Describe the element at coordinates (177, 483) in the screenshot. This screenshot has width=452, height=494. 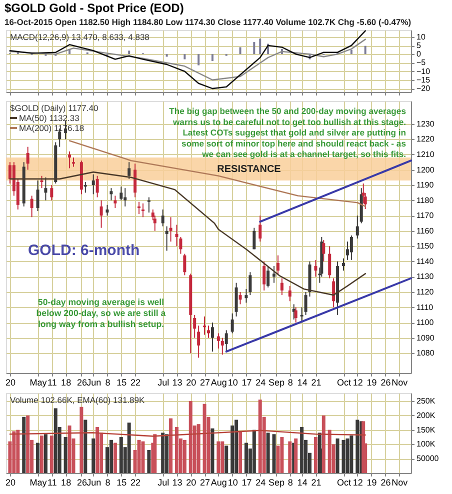
I see `x-tick-label: 13` at that location.